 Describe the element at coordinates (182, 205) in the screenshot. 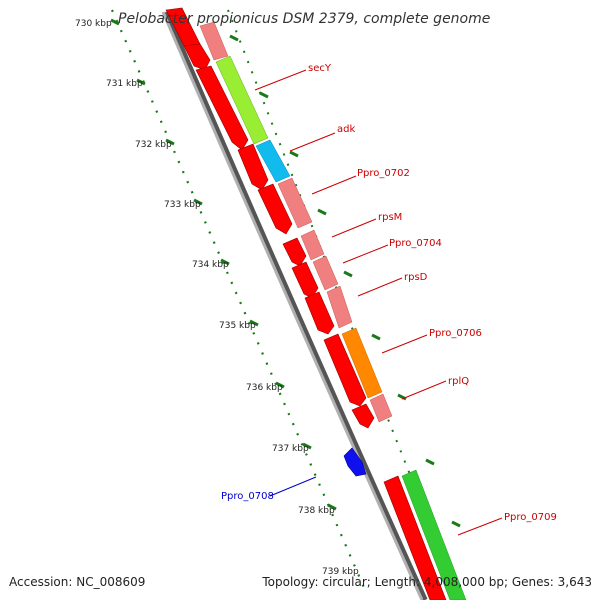

I see `kbp-label: 733 kbp` at that location.